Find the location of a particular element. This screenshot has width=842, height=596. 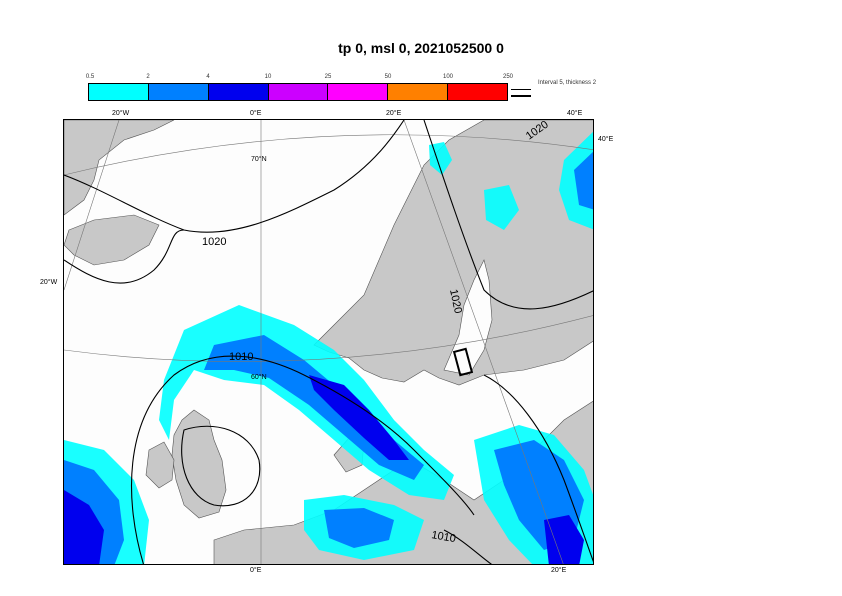

isobar-east is located at coordinates (538, 468).